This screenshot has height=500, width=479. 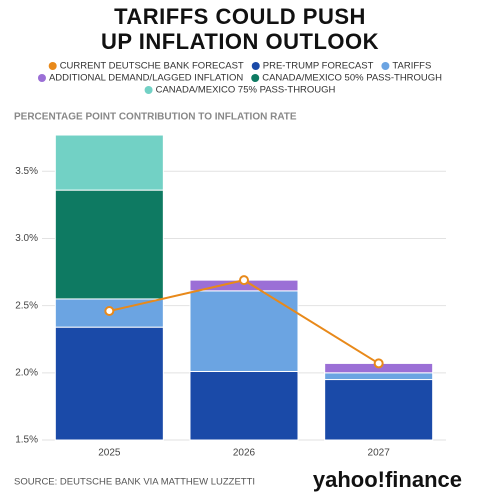 I want to click on legend-label: ADDITIONAL DEMAND/LAGGED INFLATION, so click(x=146, y=78).